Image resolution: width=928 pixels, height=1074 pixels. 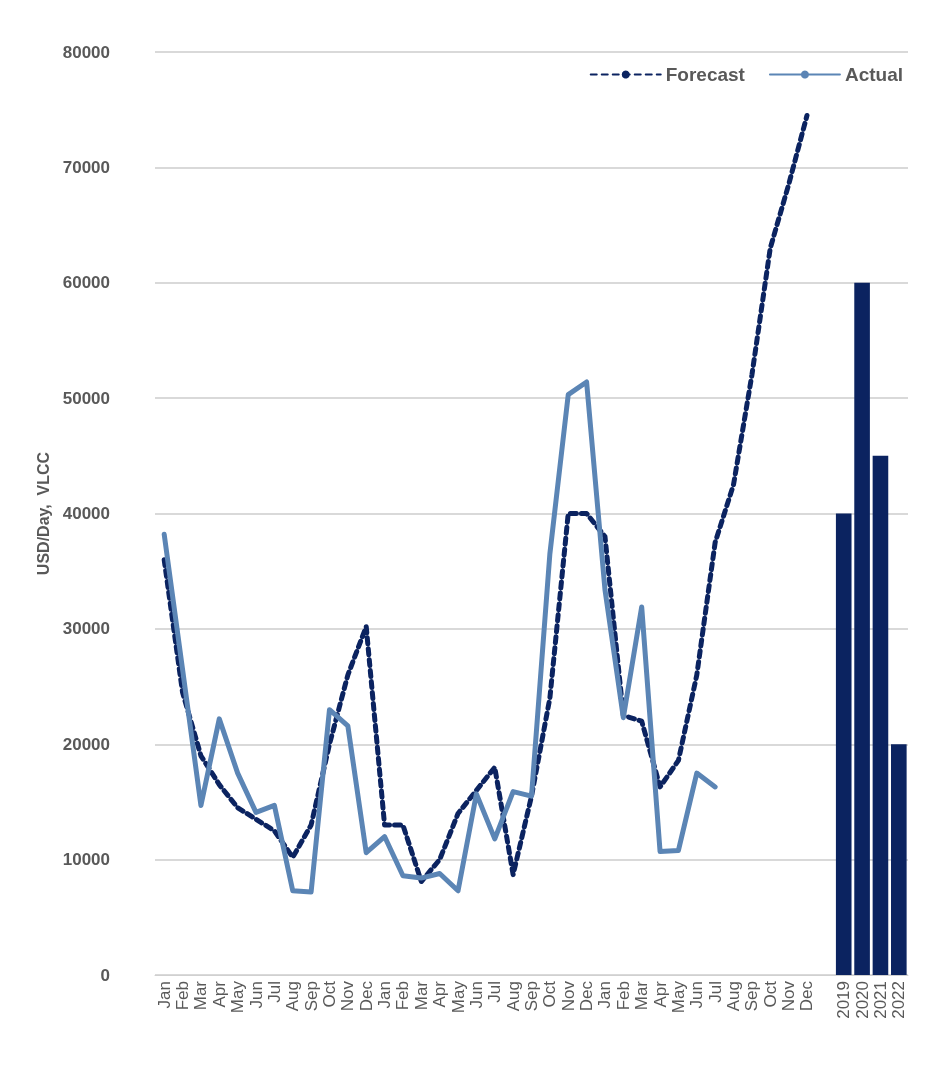 I want to click on y-tick-label: 30000, so click(x=86, y=629).